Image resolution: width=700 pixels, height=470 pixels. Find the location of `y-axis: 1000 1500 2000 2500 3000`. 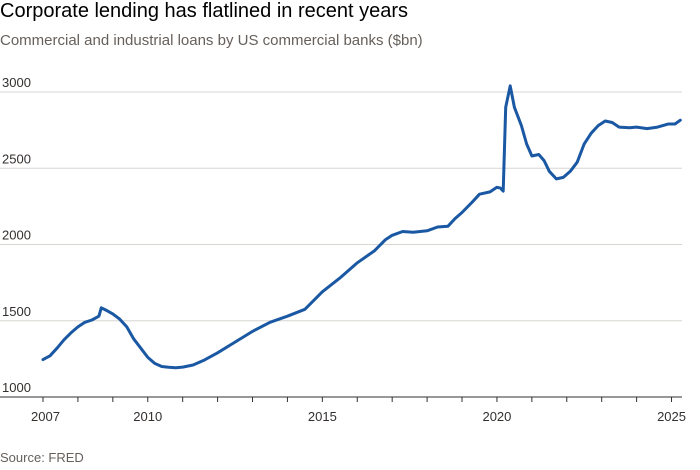

y-axis: 1000 1500 2000 2500 3000 is located at coordinates (16, 235).